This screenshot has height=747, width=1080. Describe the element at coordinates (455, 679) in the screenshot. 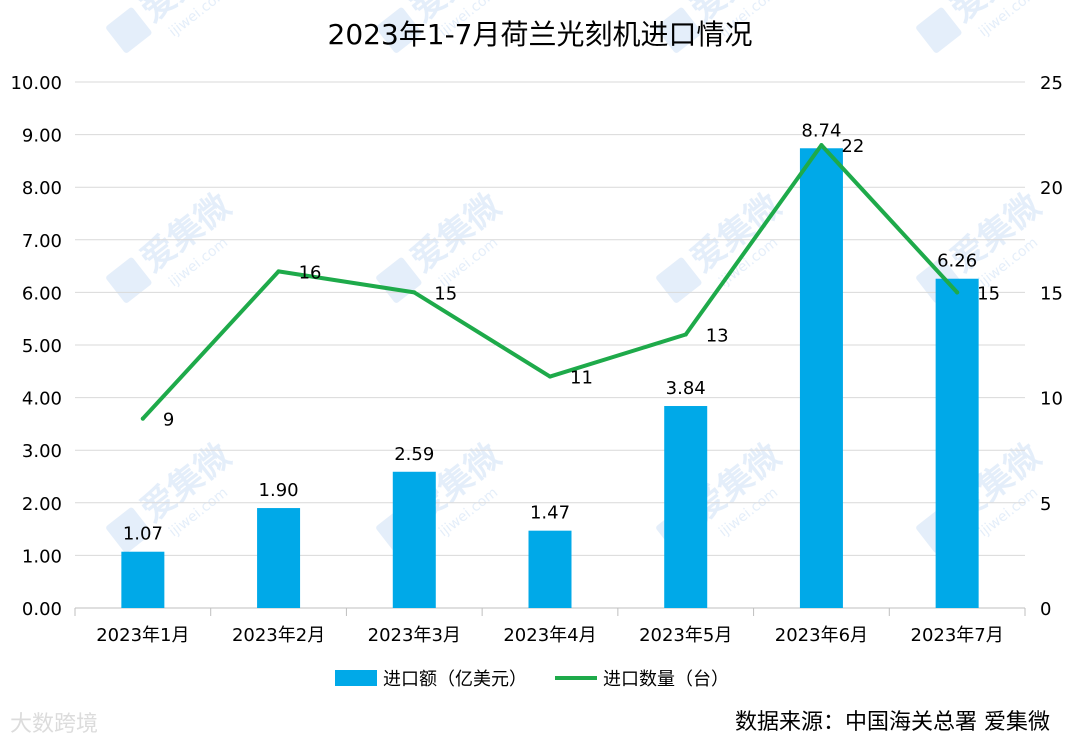

I see `legend-label-bar: 进口额（亿美元）` at that location.